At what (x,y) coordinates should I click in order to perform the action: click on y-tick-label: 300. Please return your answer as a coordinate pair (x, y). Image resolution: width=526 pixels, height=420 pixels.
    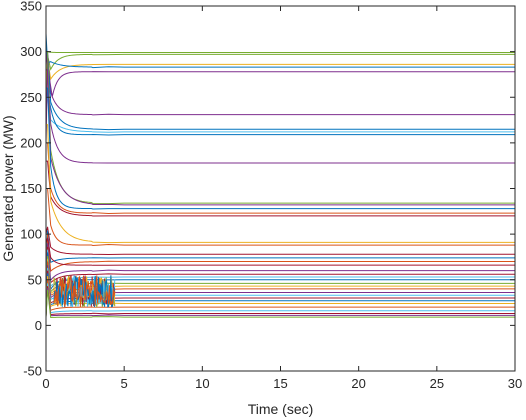
    Looking at the image, I should click on (31, 51).